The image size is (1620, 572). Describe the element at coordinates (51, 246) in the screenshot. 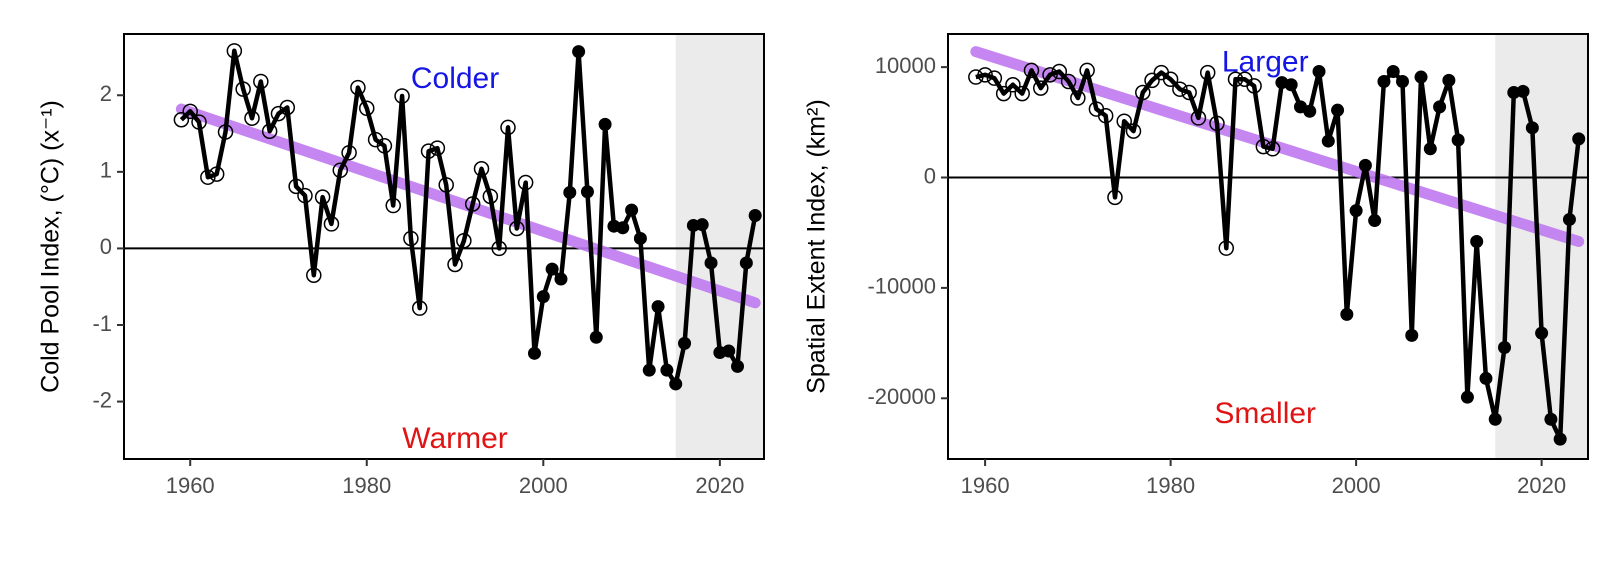

I see `y-axis-label: Cold Pool Index, (°C) (x⁻¹)` at that location.